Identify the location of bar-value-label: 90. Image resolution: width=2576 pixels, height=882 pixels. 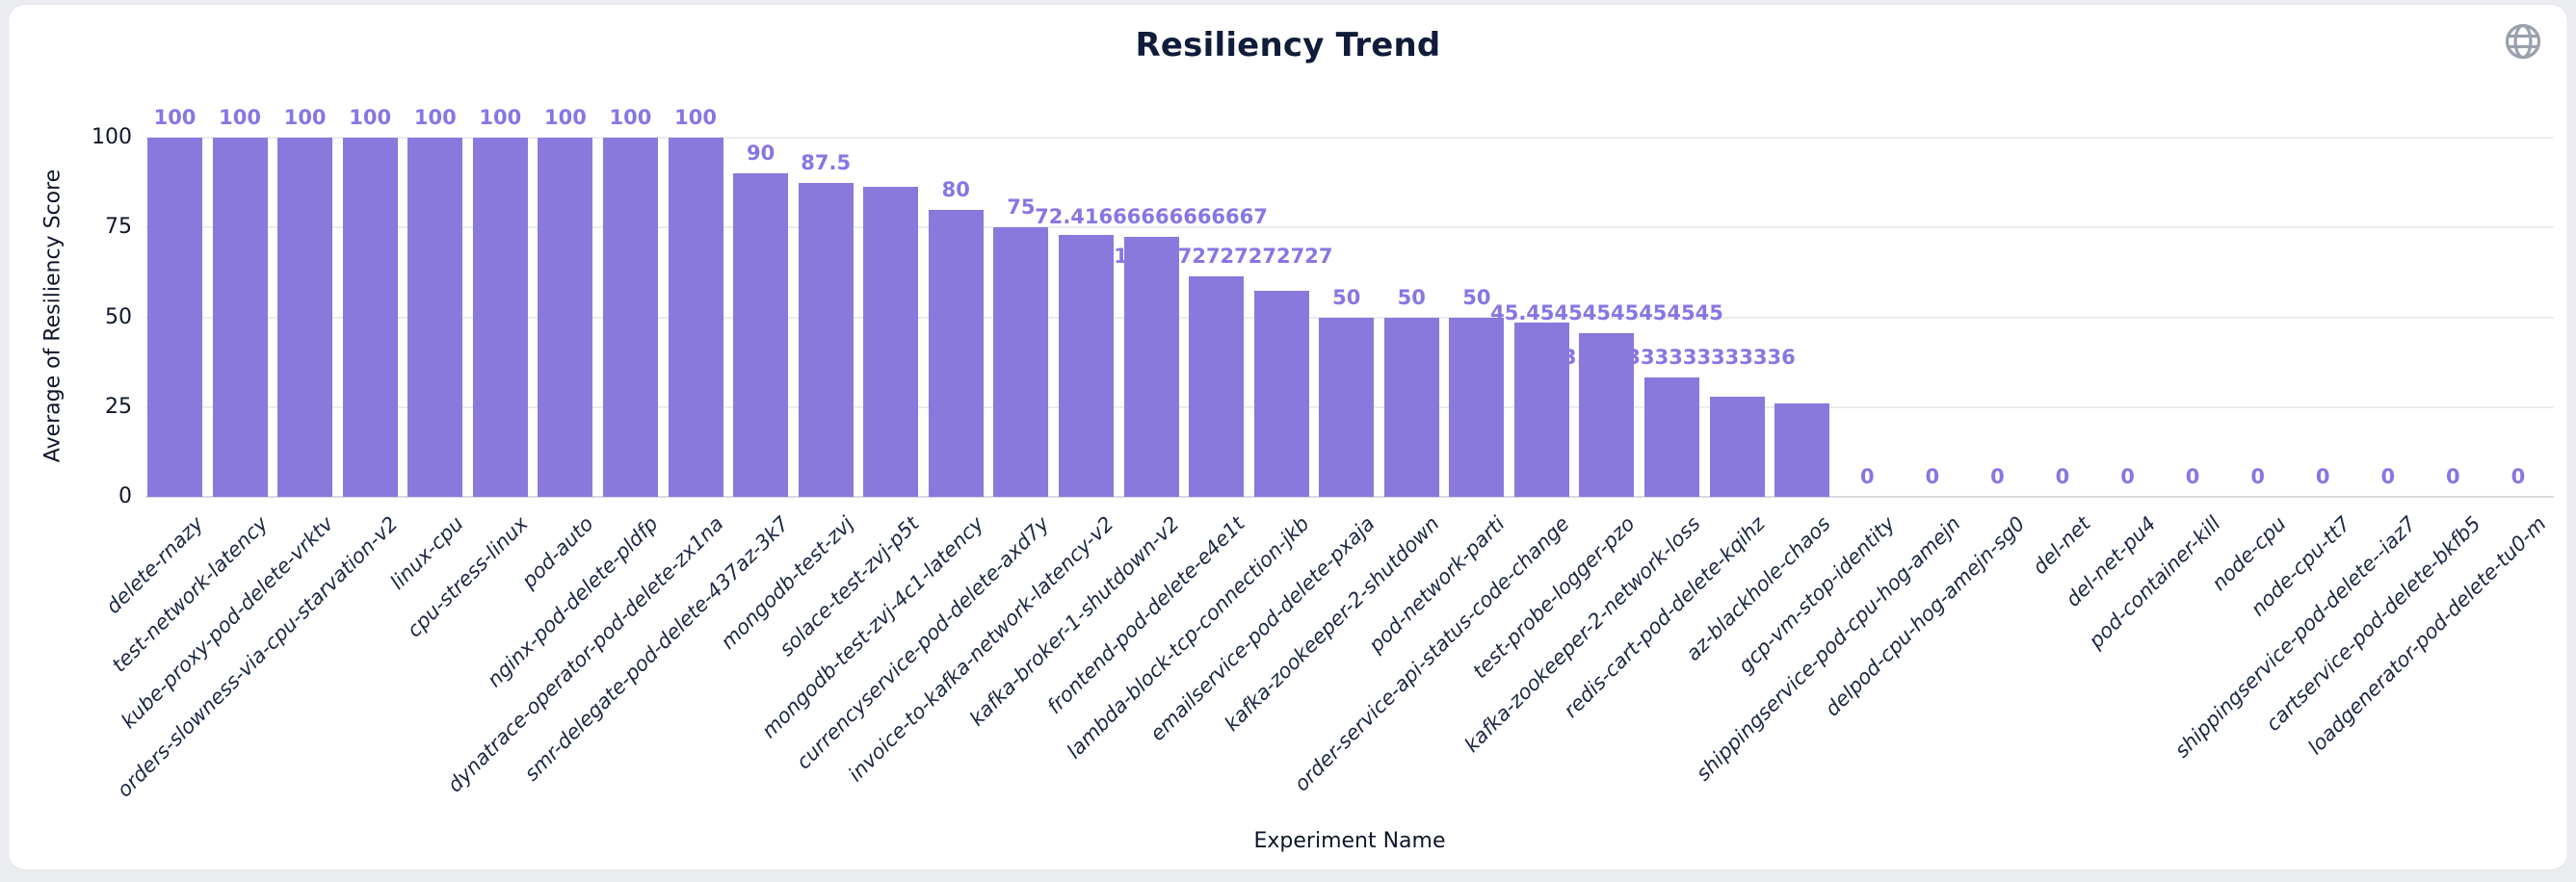
(761, 154).